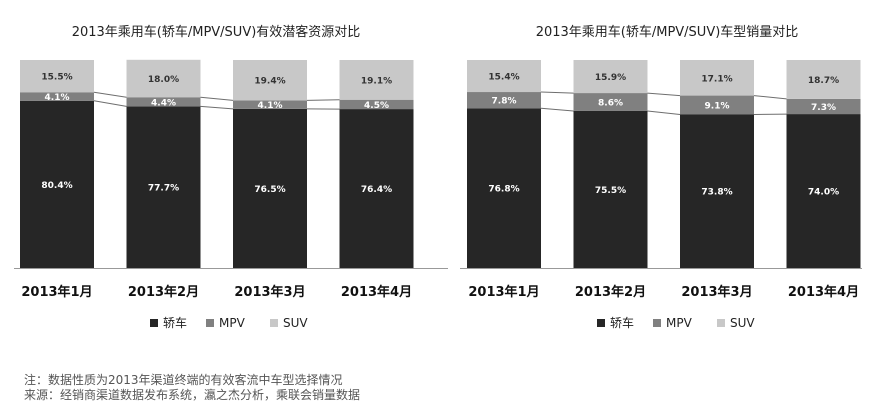 Image resolution: width=878 pixels, height=416 pixels. Describe the element at coordinates (192, 395) in the screenshot. I see `source-text: 来源：经销商渠道数据发布系统，瀛之杰分析，乘联会销量数据` at that location.